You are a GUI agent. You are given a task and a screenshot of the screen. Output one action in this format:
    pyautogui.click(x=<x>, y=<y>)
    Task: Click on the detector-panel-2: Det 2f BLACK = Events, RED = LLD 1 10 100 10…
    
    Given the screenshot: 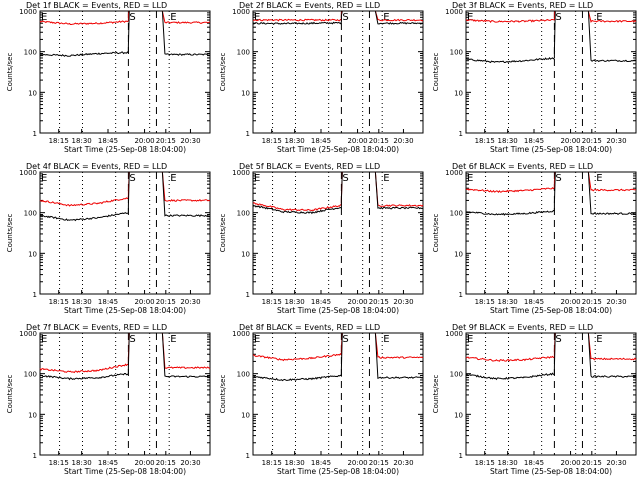 What is the action you would take?
    pyautogui.click(x=321, y=77)
    